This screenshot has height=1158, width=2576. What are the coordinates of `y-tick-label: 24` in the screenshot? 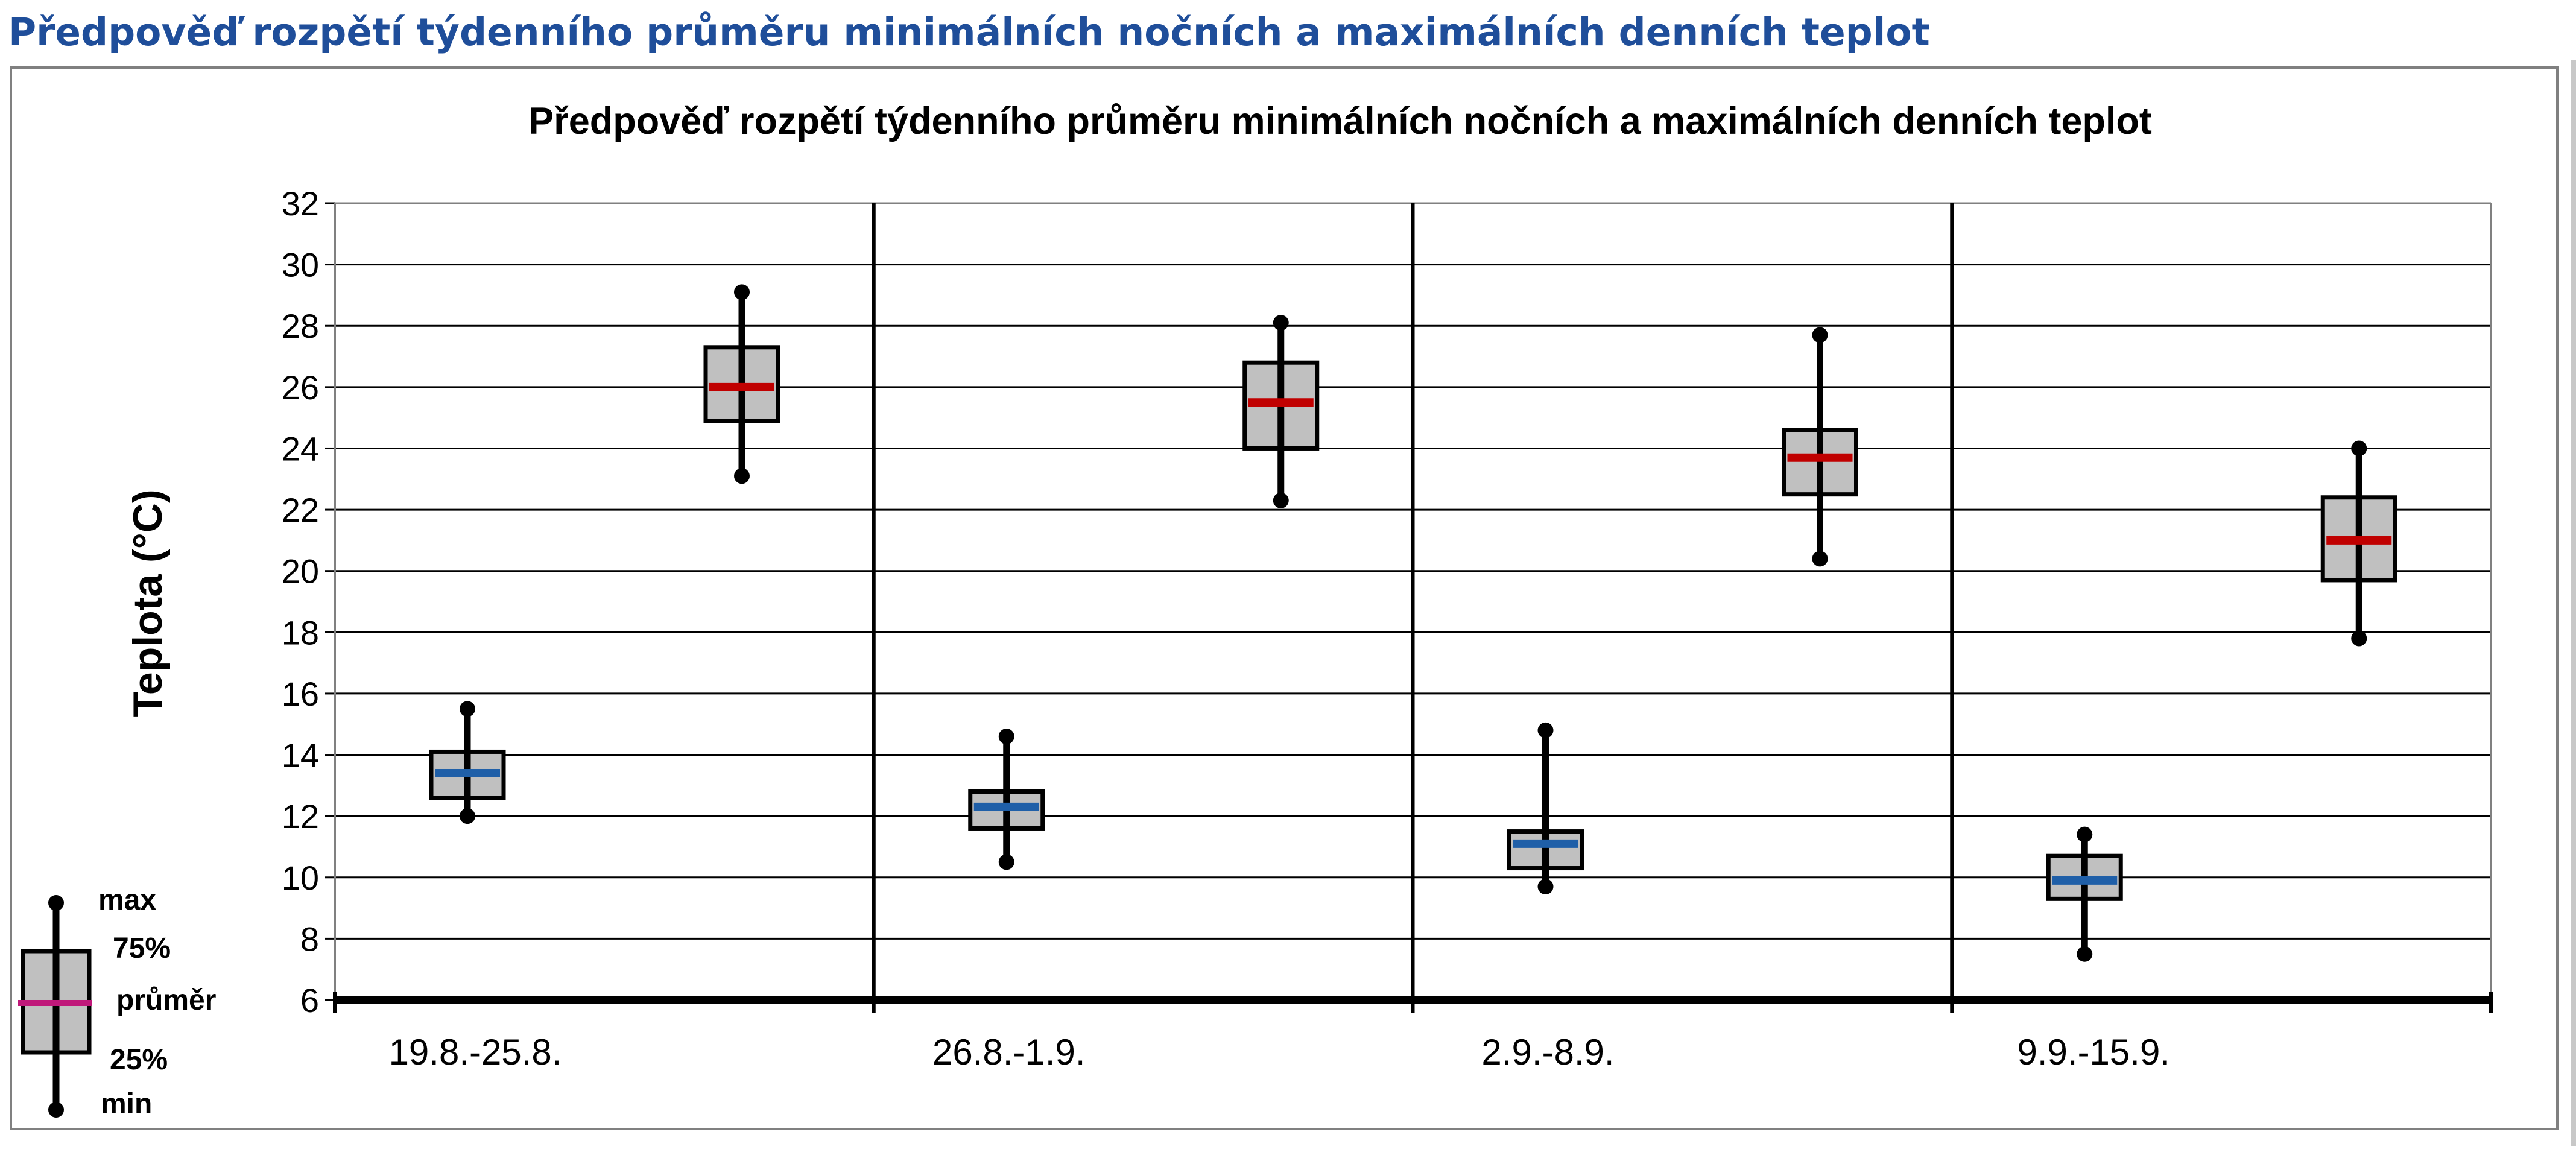 It's located at (300, 448).